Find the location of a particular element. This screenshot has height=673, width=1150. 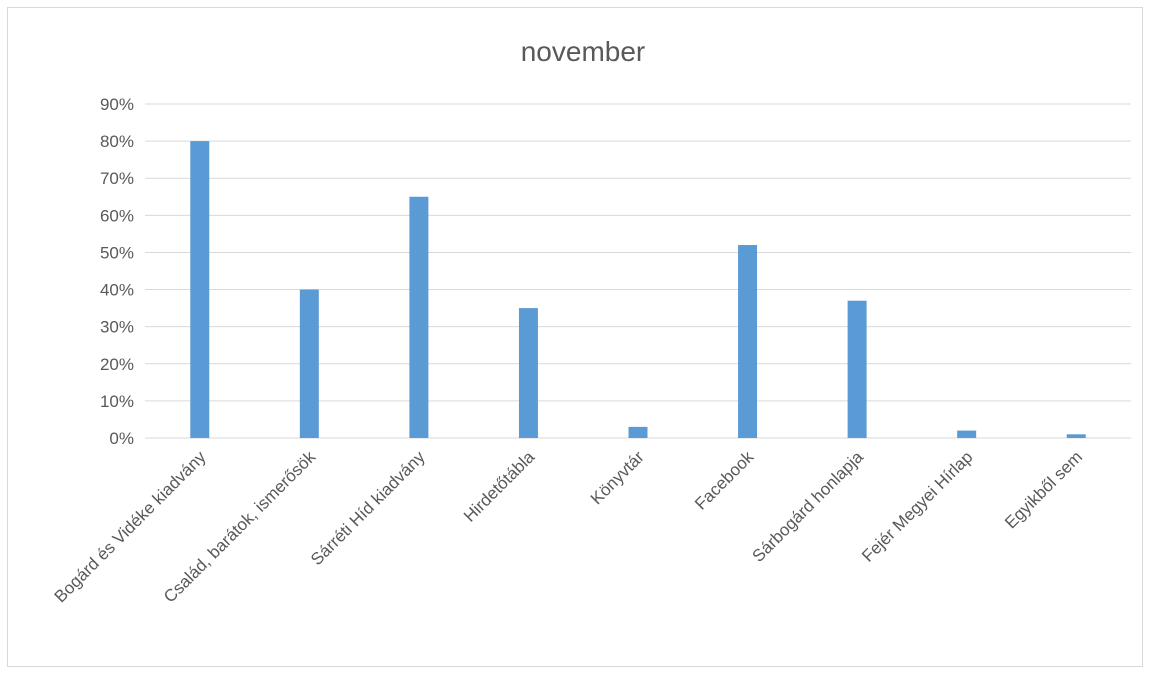

y-tick-label: 40% is located at coordinates (117, 290).